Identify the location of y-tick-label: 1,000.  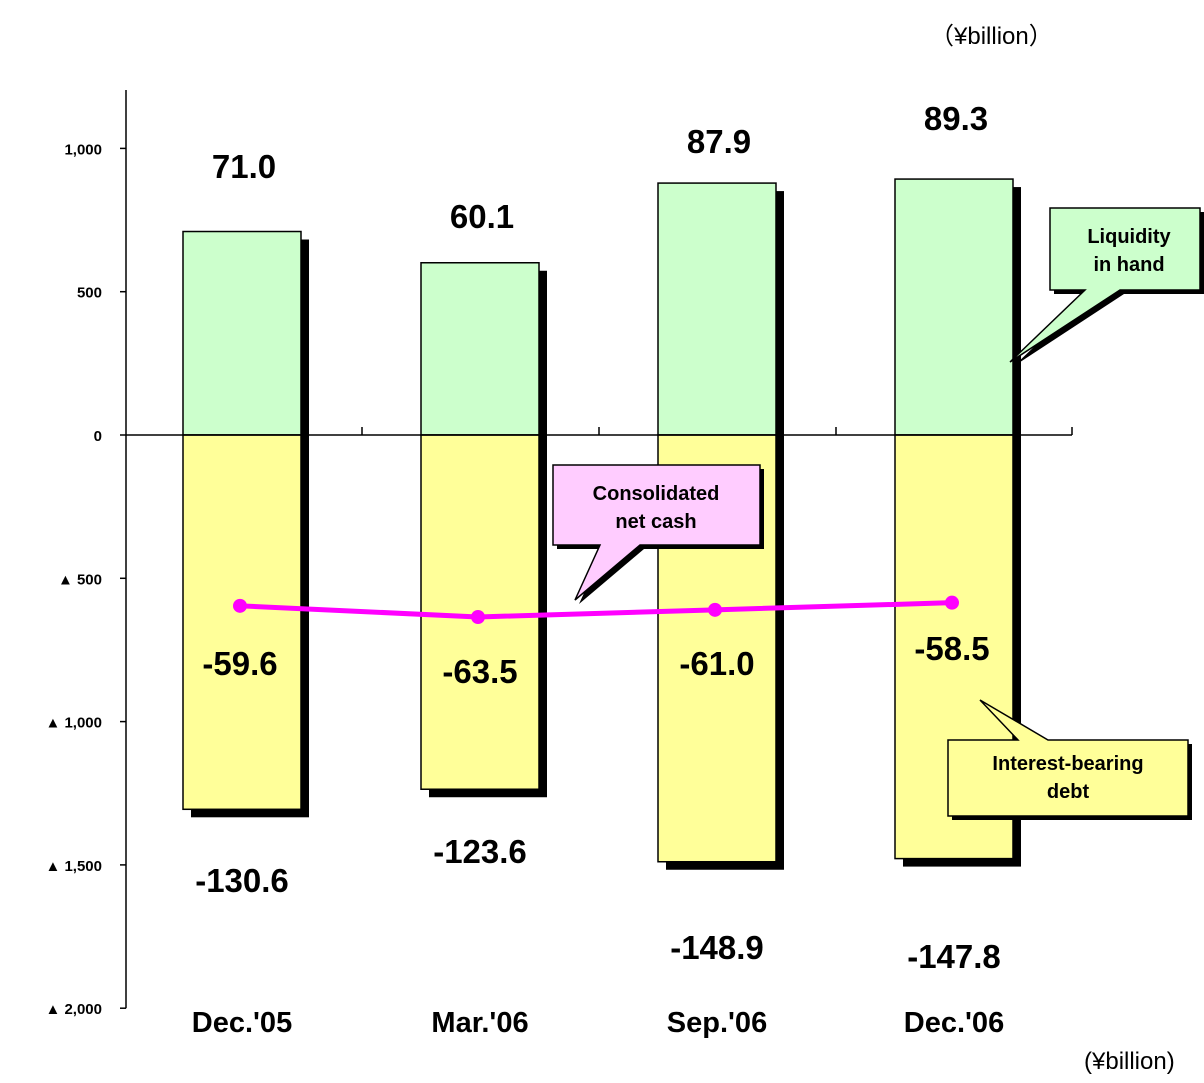
(83, 149).